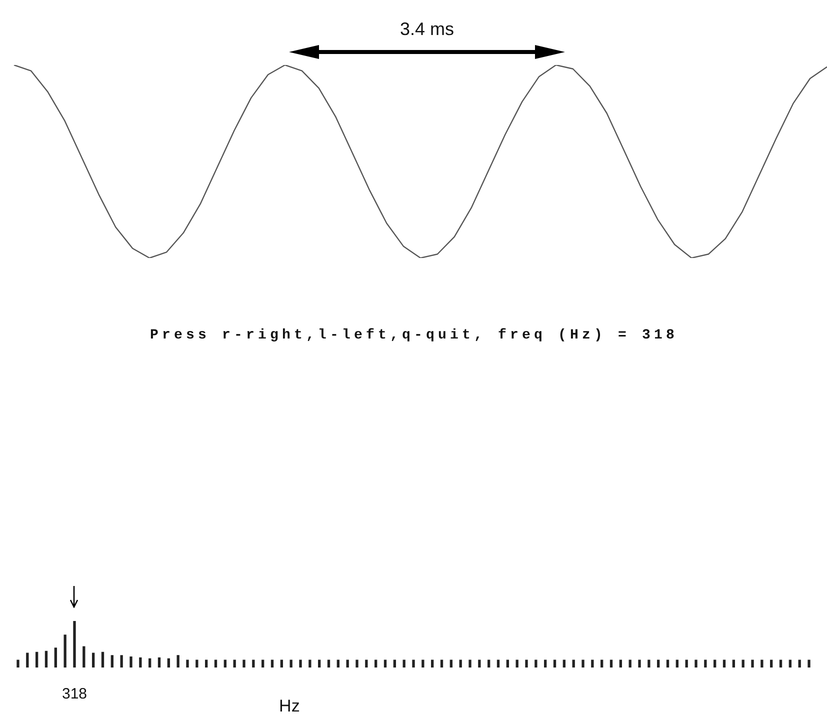 The image size is (827, 722). What do you see at coordinates (75, 694) in the screenshot?
I see `x-tick-label: 318` at bounding box center [75, 694].